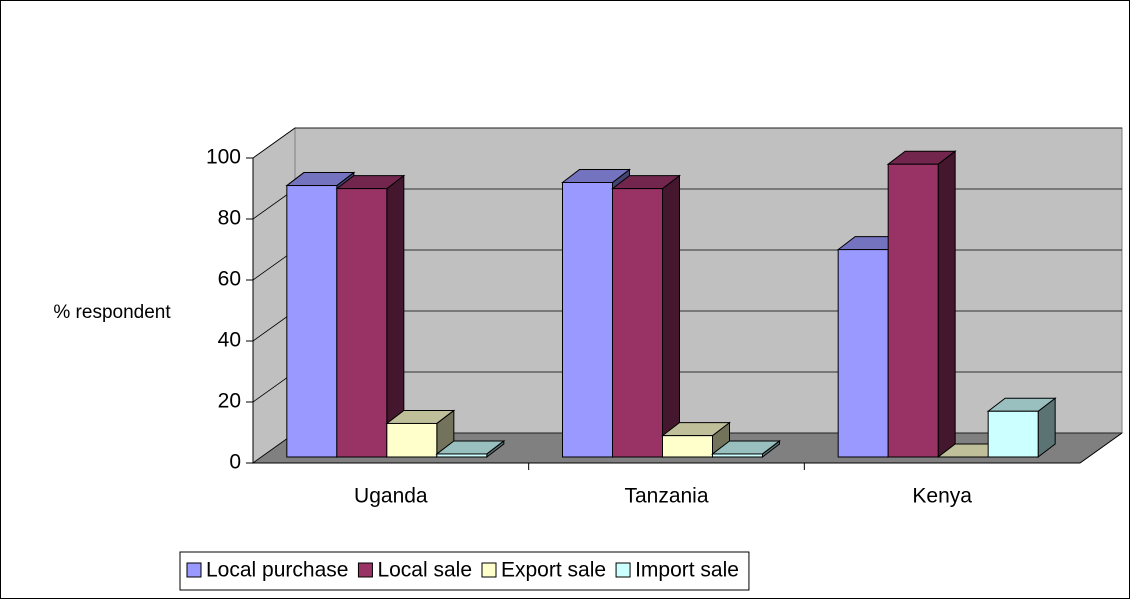 The width and height of the screenshot is (1130, 599). I want to click on y-tick-label: 20, so click(229, 401).